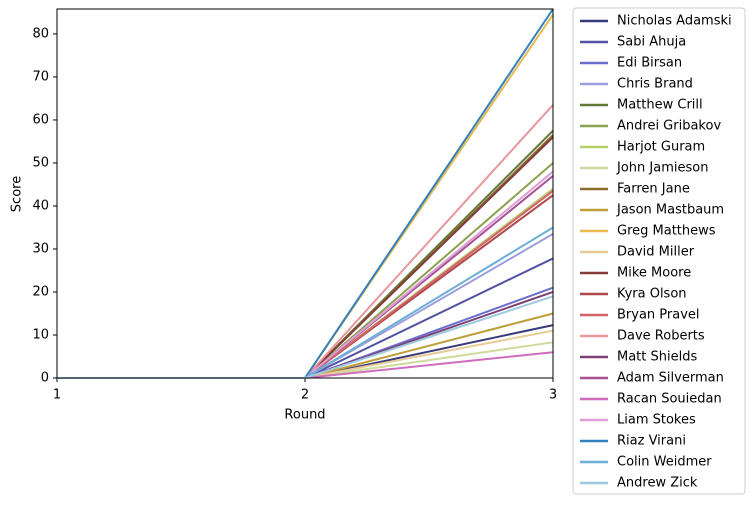 The image size is (755, 509). What do you see at coordinates (652, 294) in the screenshot?
I see `legend-label: Kyra Olson` at bounding box center [652, 294].